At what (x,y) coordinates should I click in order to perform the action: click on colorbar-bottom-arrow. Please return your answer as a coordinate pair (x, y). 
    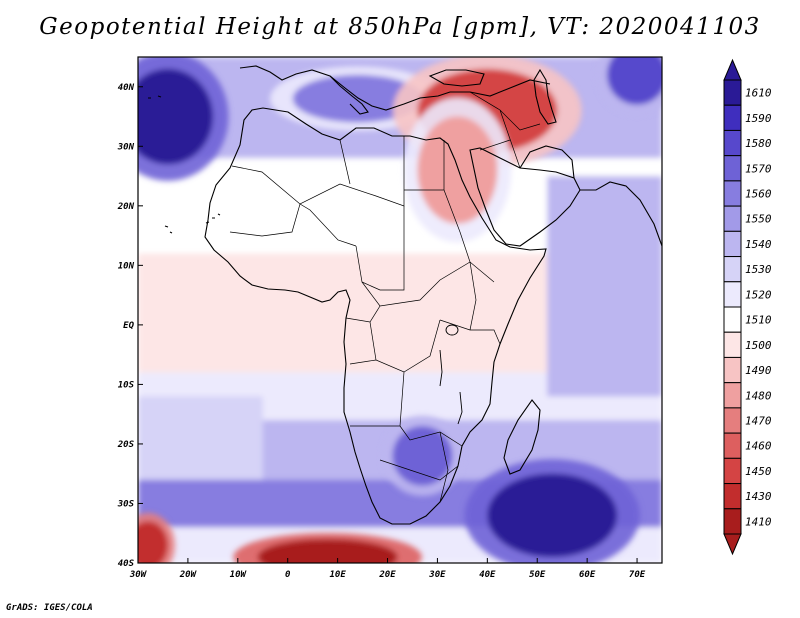
    Looking at the image, I should click on (732, 544).